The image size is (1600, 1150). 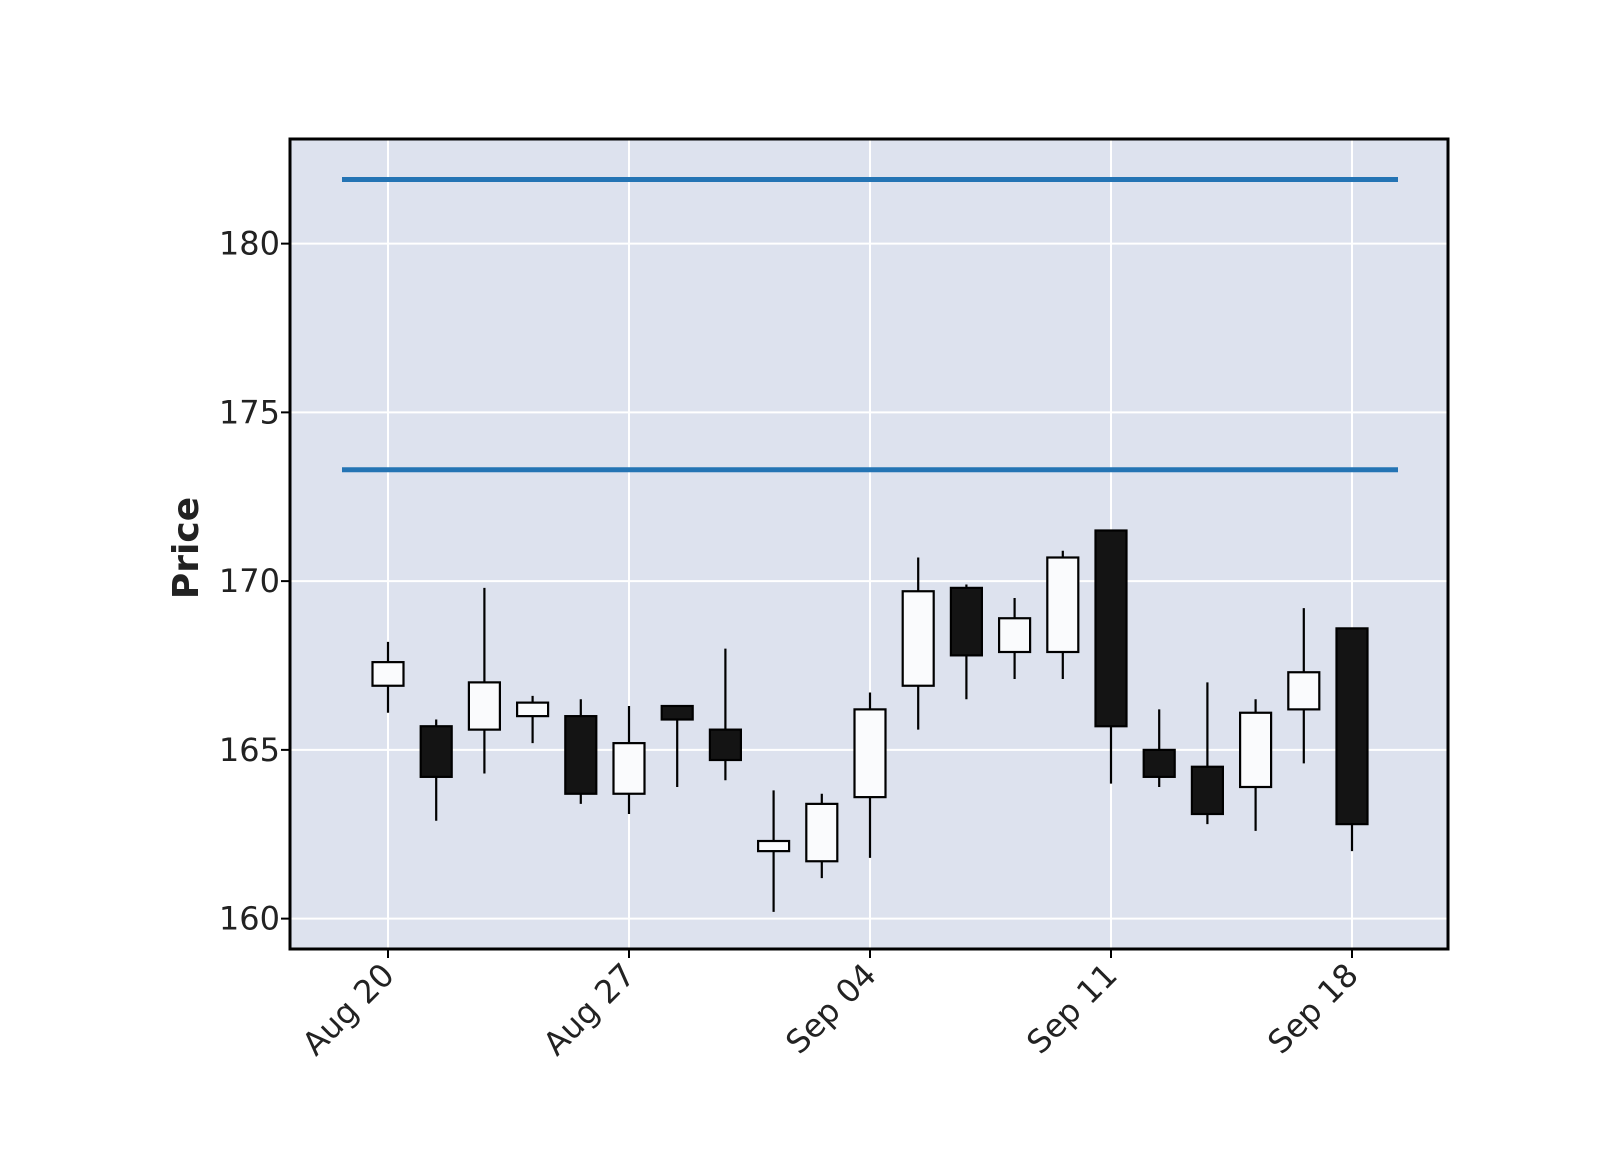 What do you see at coordinates (249, 244) in the screenshot?
I see `y-tick-label: 180` at bounding box center [249, 244].